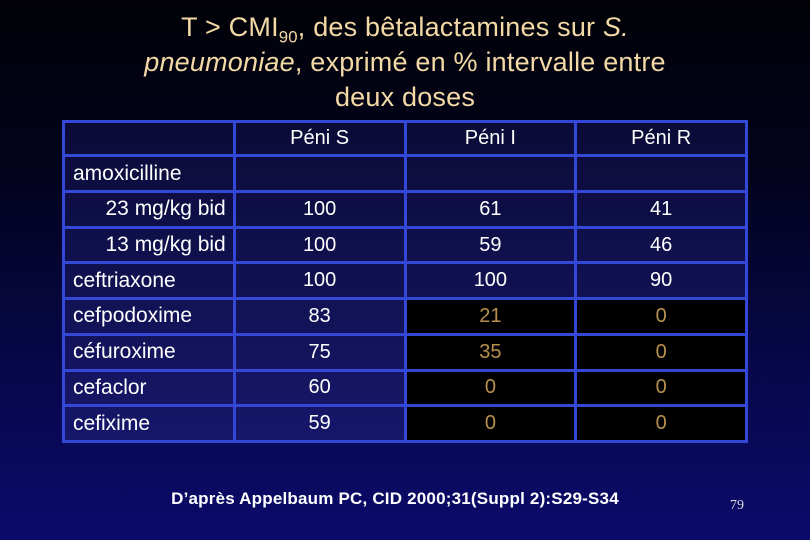 Image resolution: width=810 pixels, height=540 pixels. I want to click on value-cell: 83, so click(319, 316).